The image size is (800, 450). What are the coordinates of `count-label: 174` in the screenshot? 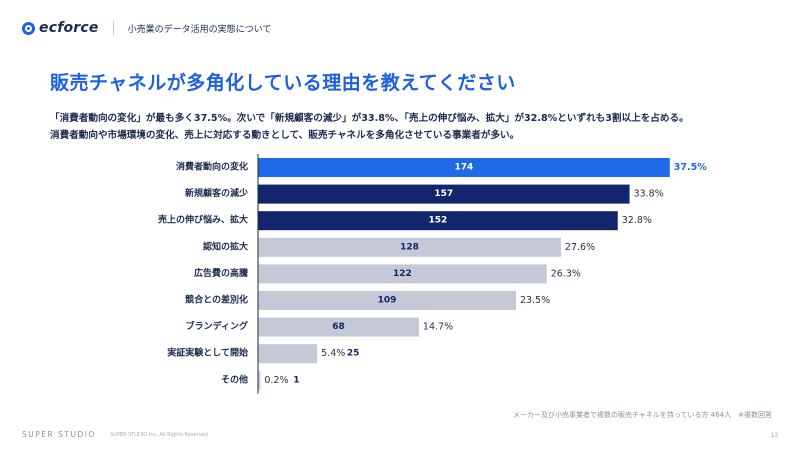 It's located at (464, 168).